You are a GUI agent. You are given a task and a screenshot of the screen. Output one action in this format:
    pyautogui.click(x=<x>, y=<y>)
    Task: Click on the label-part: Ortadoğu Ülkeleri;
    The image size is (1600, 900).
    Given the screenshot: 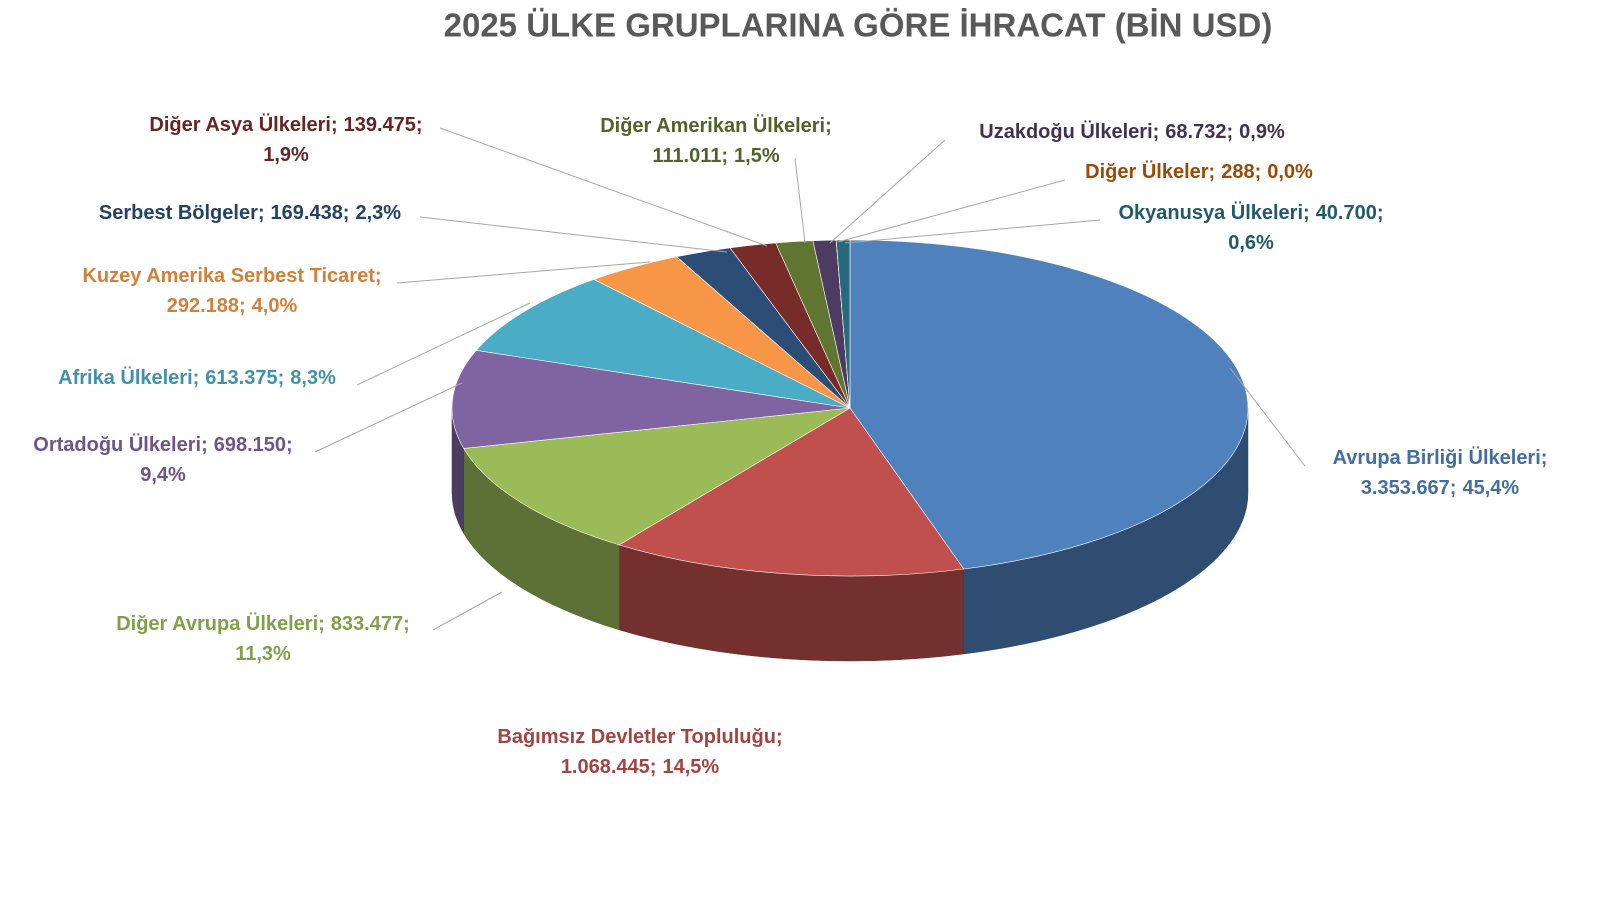 What is the action you would take?
    pyautogui.click(x=120, y=444)
    